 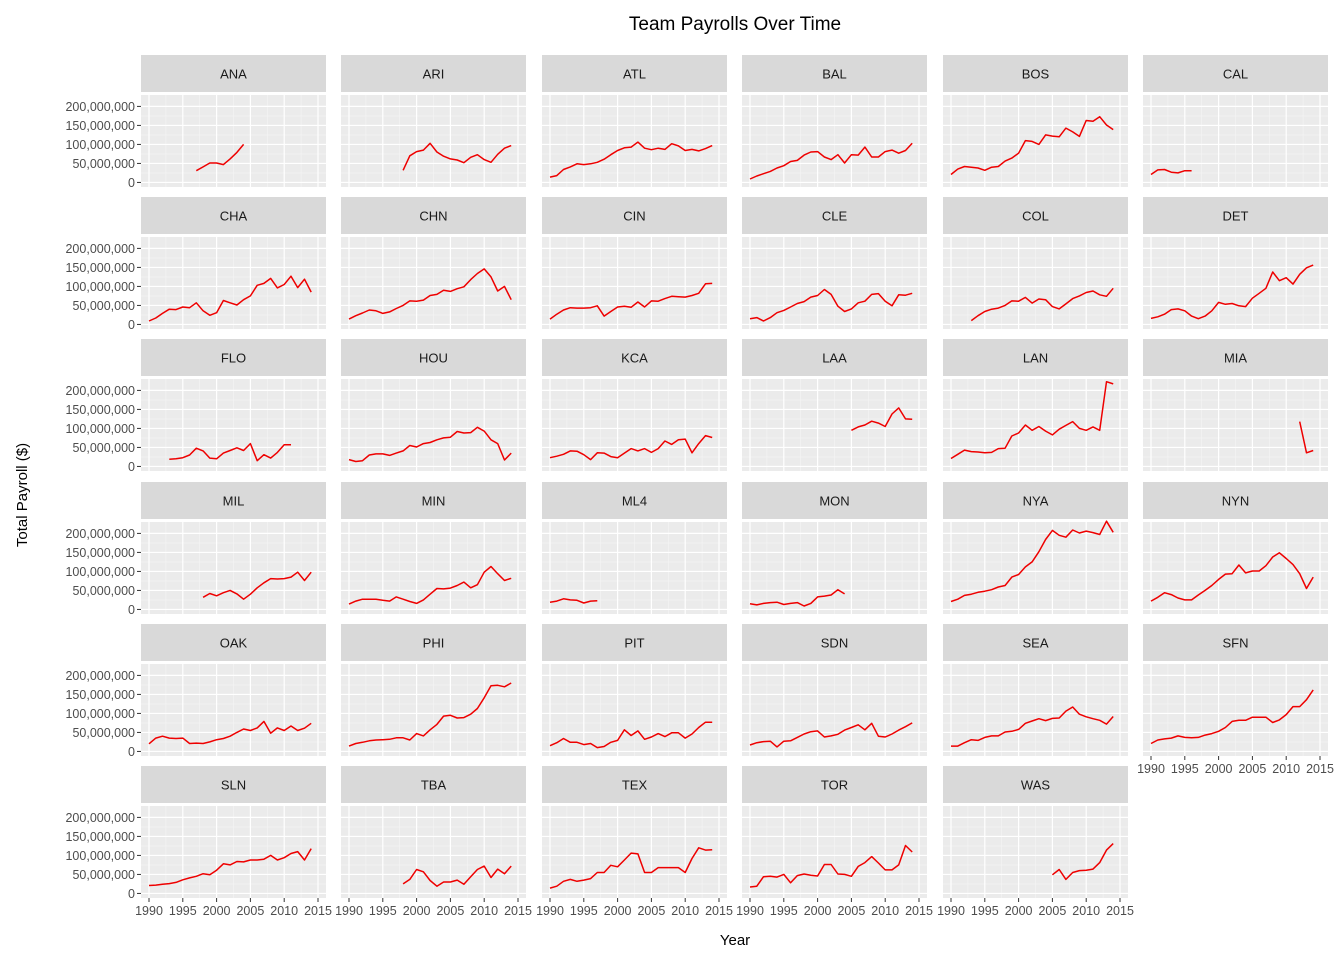 I want to click on series-line-sdn, so click(x=831, y=735).